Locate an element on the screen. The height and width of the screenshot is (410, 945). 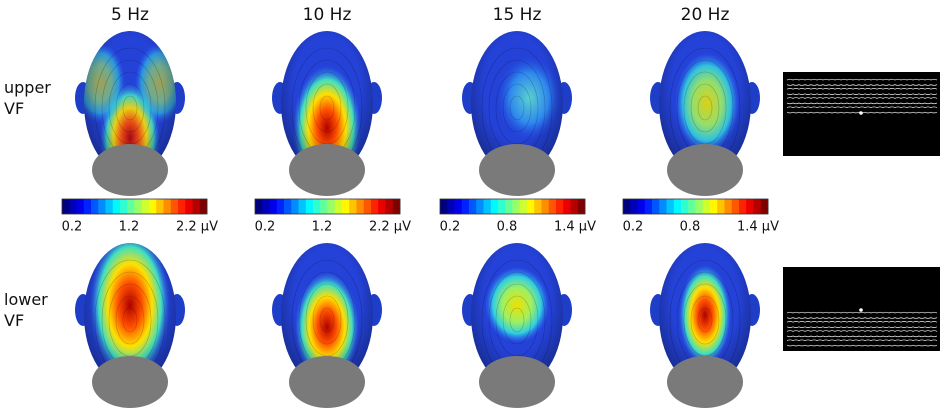
column-label: 5 Hz is located at coordinates (130, 15).